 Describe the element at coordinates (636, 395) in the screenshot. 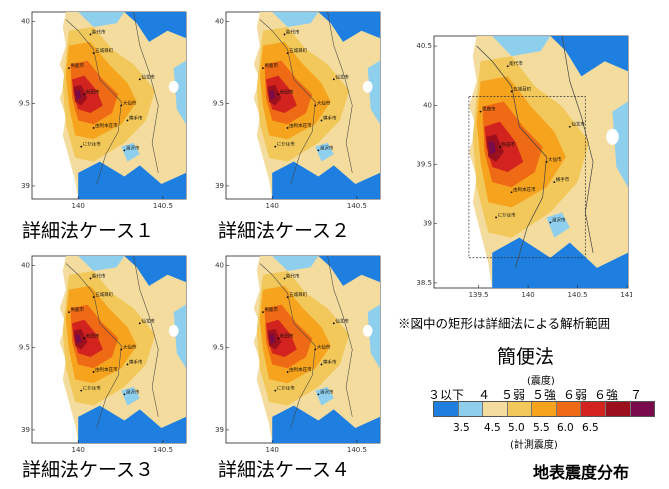

I see `legend-intensity-label: ７` at that location.